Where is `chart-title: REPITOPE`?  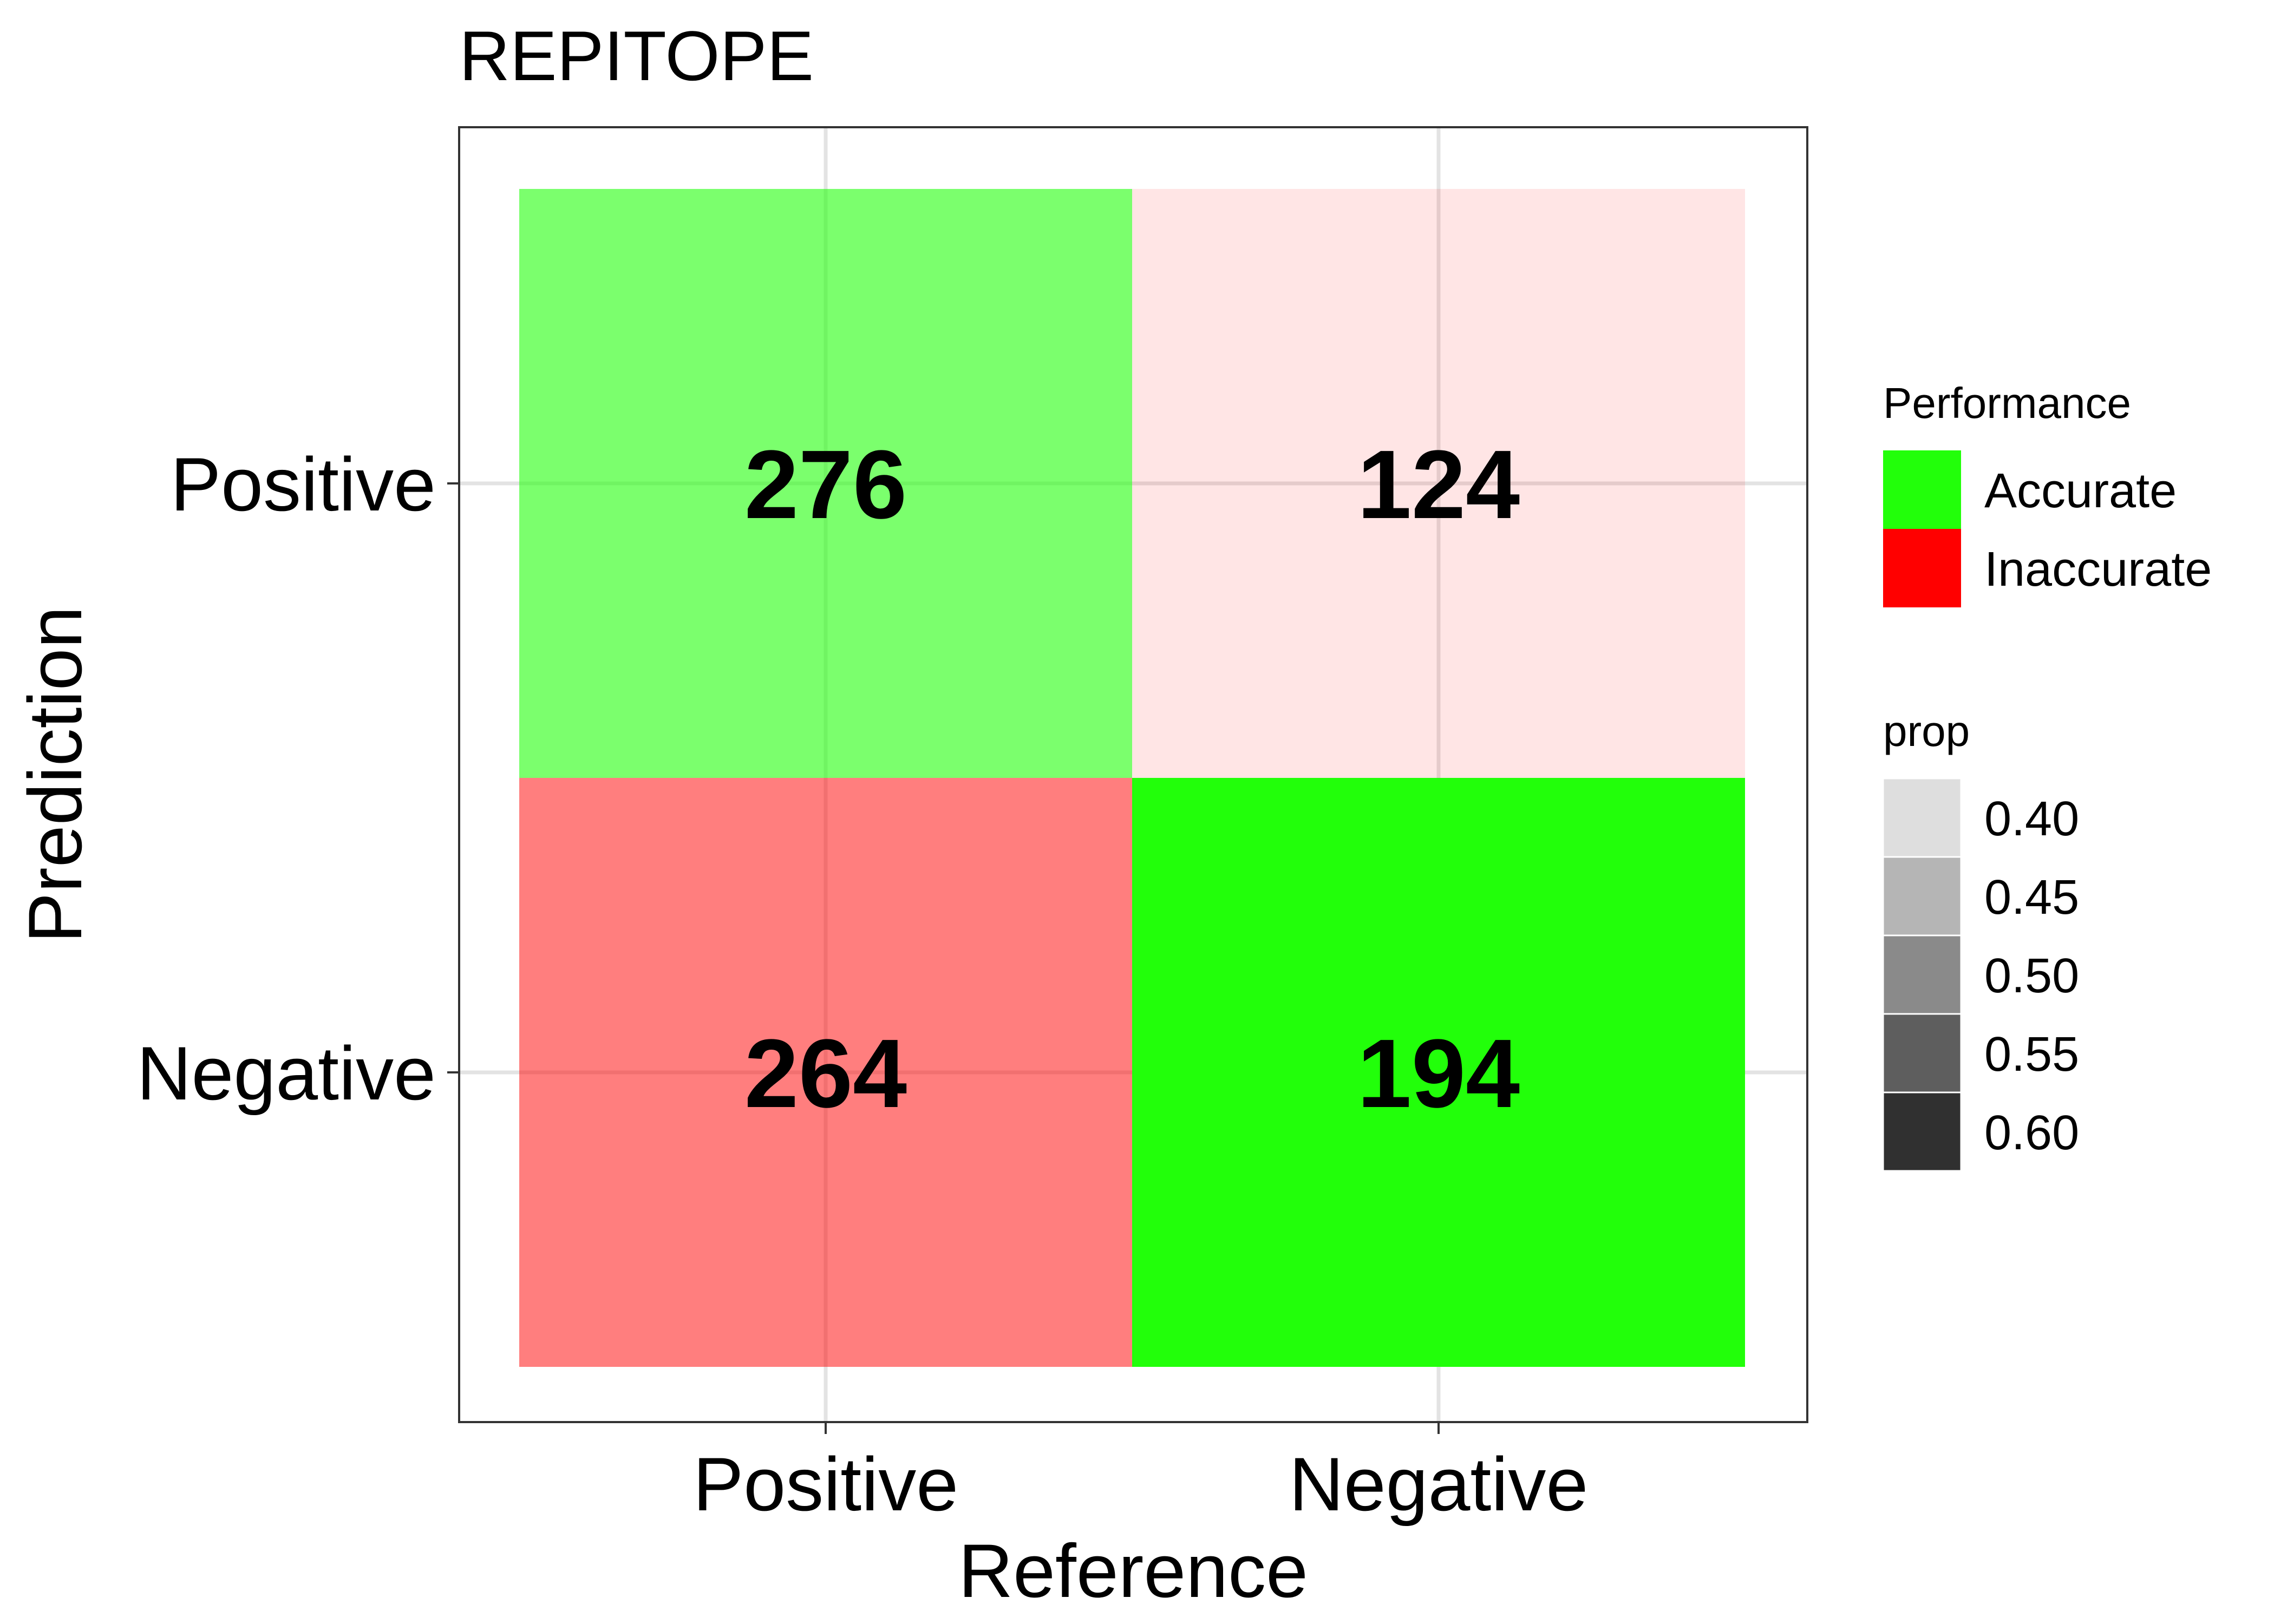 chart-title: REPITOPE is located at coordinates (637, 56).